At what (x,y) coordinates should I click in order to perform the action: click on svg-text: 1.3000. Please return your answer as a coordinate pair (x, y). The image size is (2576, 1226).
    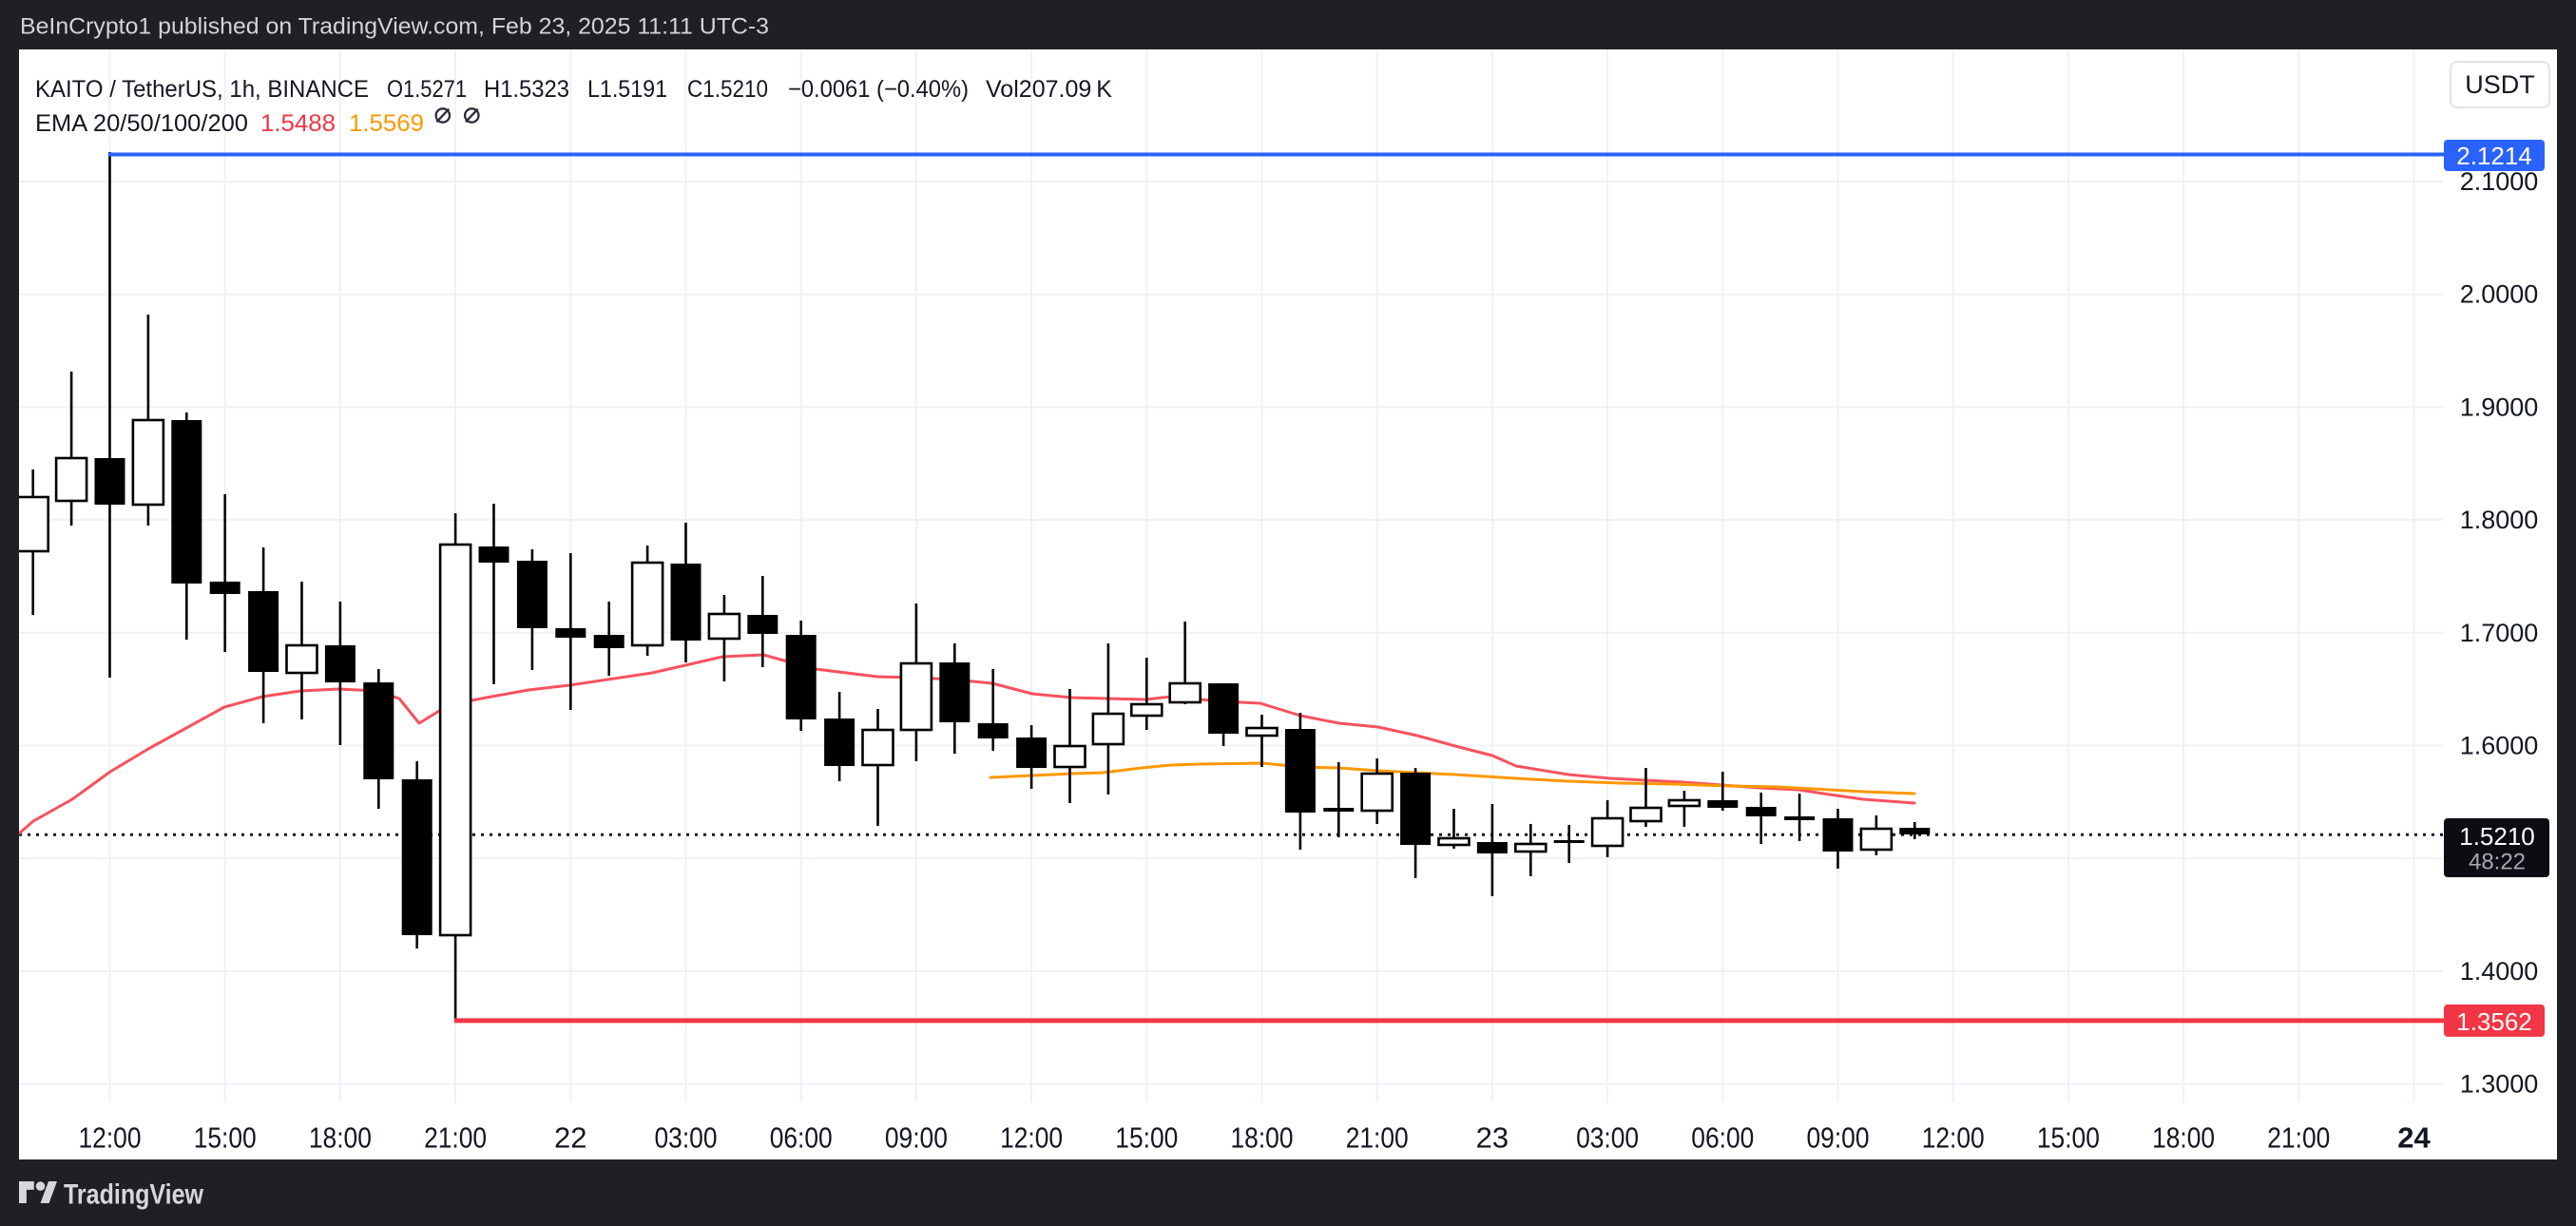
    Looking at the image, I should click on (2500, 1085).